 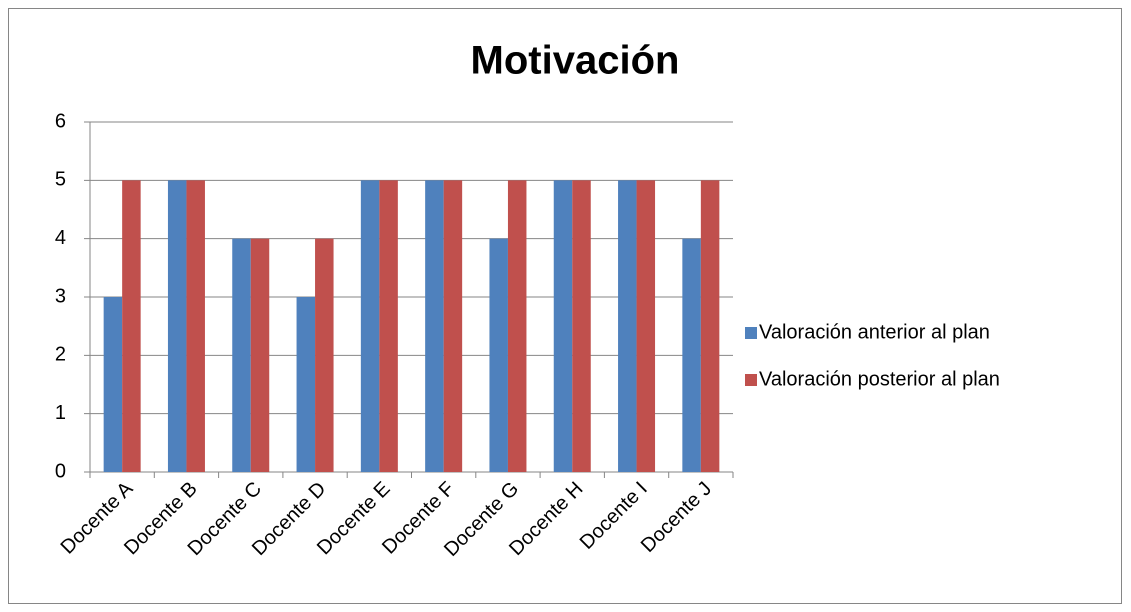 I want to click on y-tick-label: 1, so click(x=60, y=413).